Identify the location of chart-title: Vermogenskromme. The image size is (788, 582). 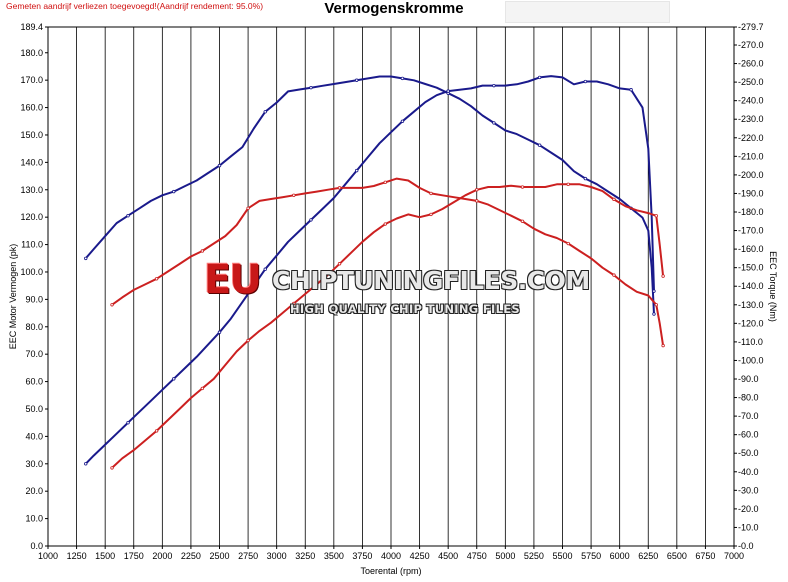
(394, 8).